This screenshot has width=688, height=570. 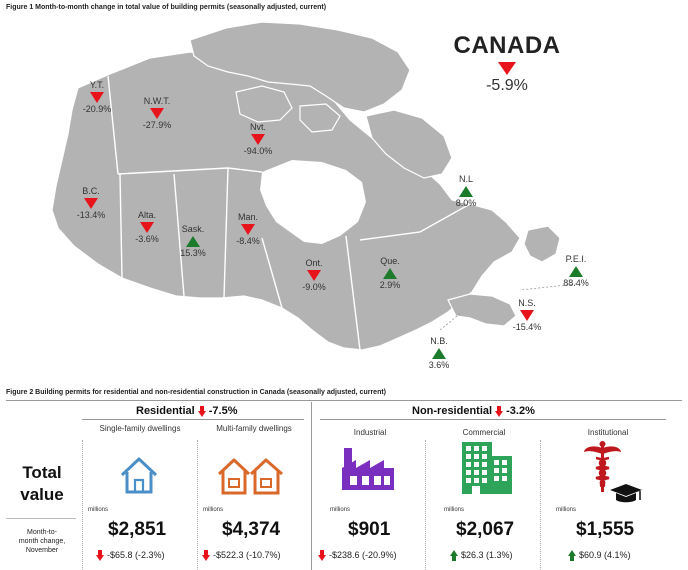 I want to click on category-change: $60.9 (4.1%), so click(x=599, y=556).